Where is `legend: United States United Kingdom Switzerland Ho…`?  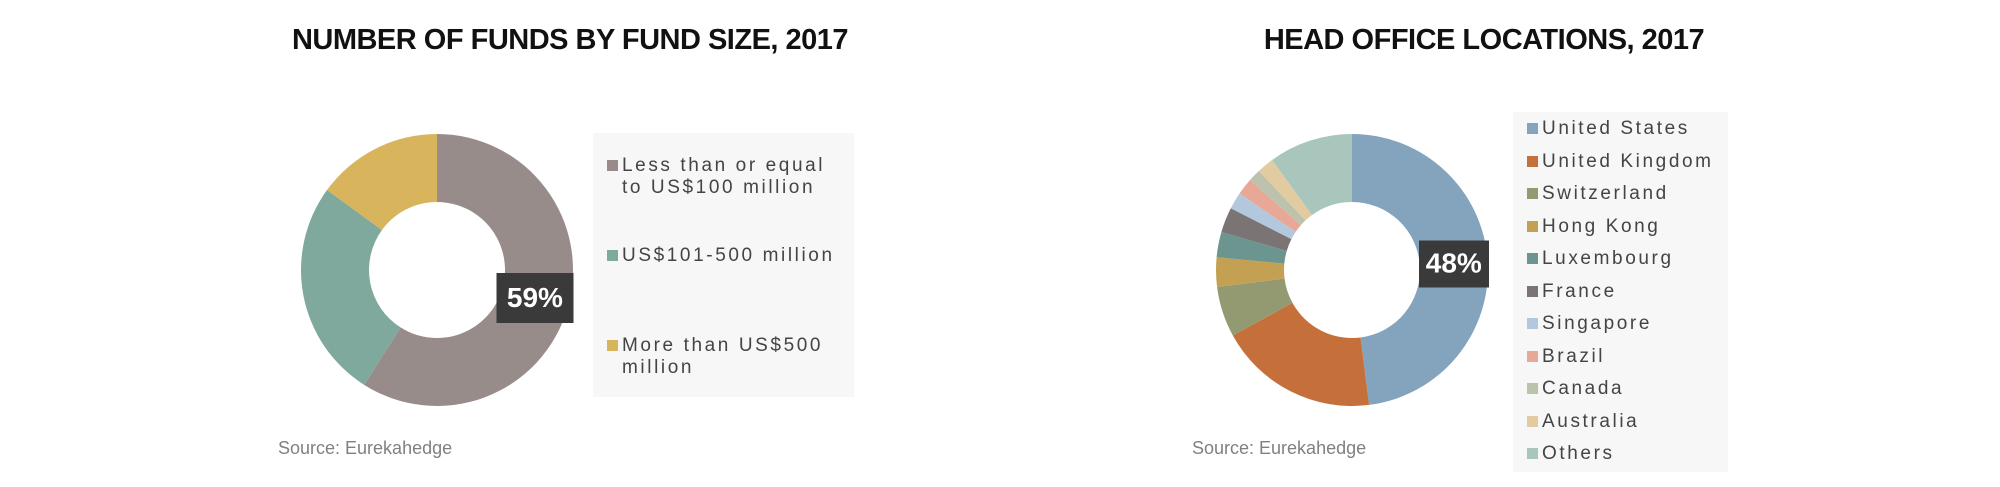 legend: United States United Kingdom Switzerland Ho… is located at coordinates (1620, 292).